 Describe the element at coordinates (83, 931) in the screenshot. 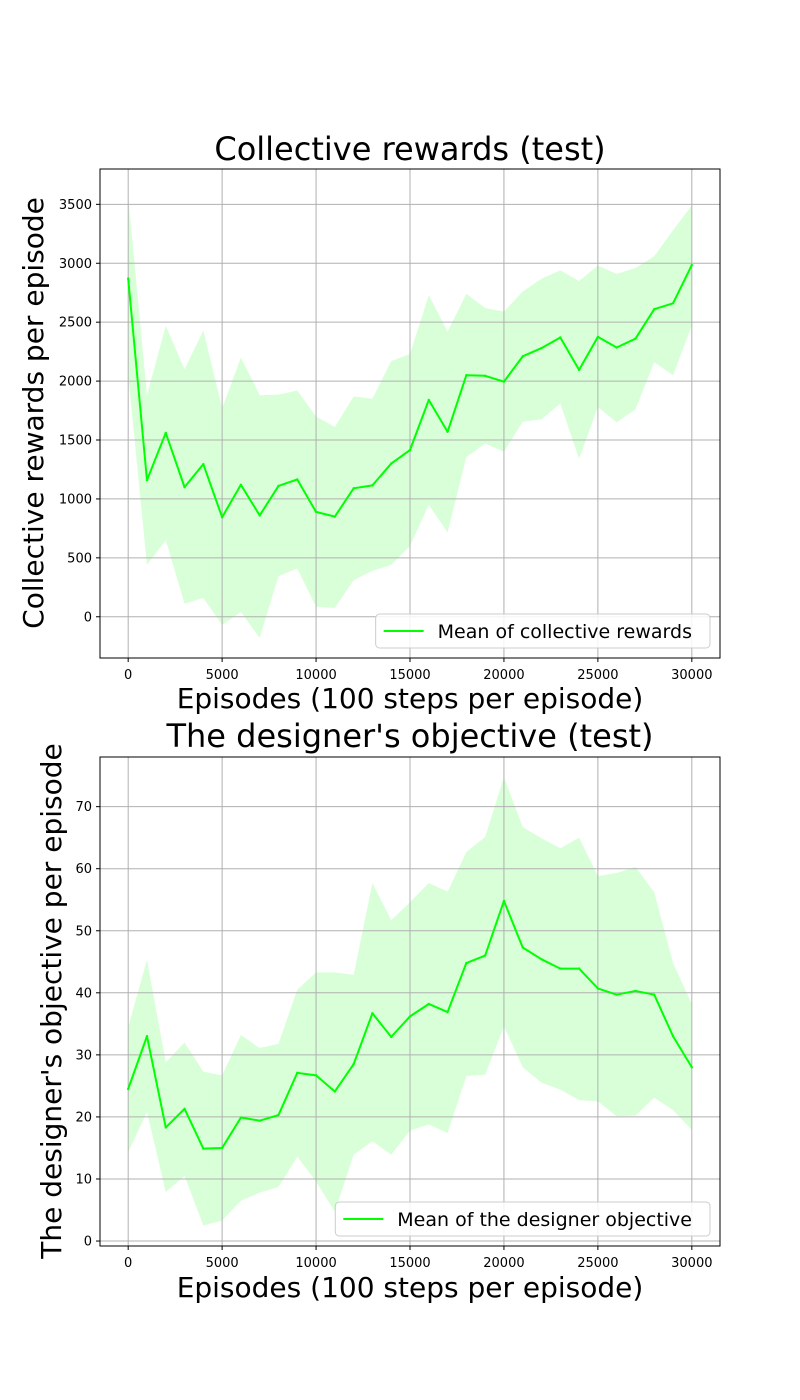

I see `y-tick-label: 50` at that location.